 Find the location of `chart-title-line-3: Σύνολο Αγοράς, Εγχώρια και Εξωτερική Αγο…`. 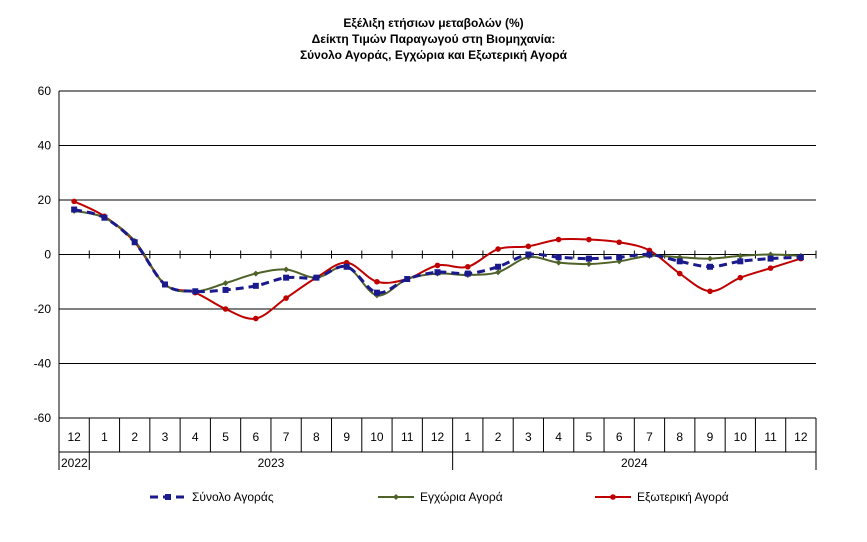

chart-title-line-3: Σύνολο Αγοράς, Εγχώρια και Εξωτερική Αγο… is located at coordinates (433, 55).